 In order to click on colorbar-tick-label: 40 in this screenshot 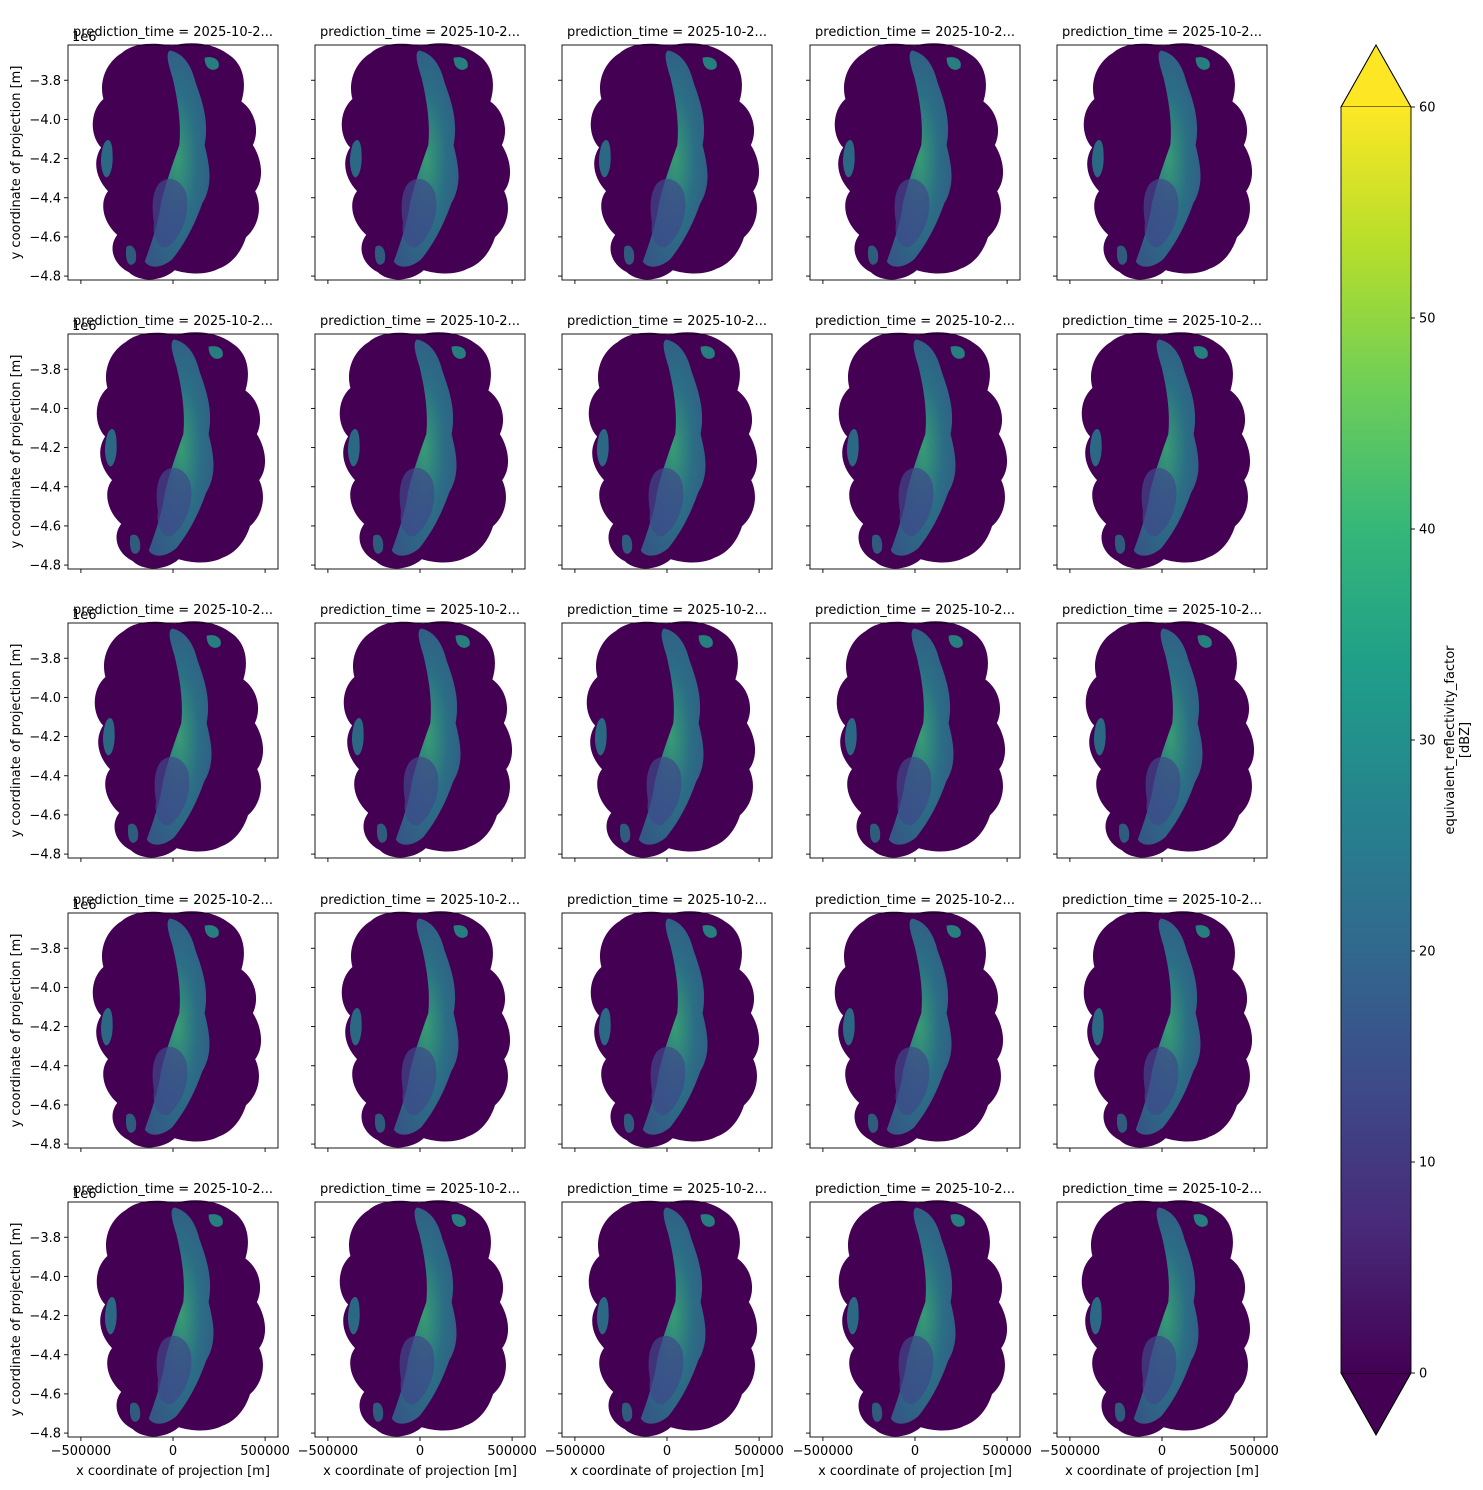, I will do `click(1427, 530)`.